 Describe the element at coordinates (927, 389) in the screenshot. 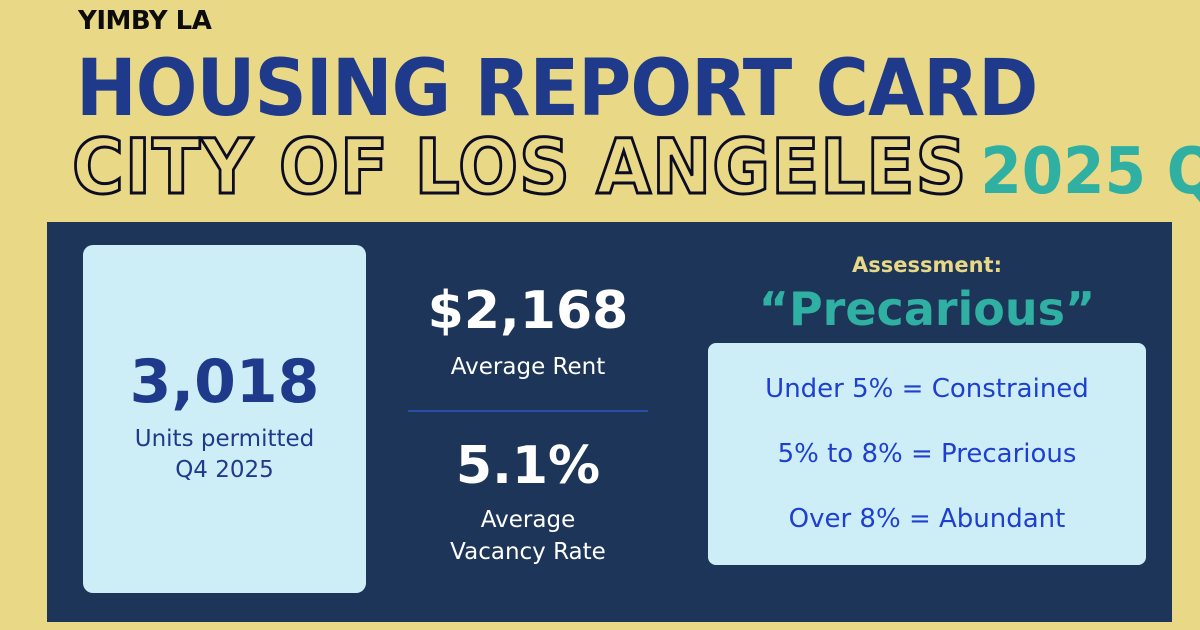

I see `scale-item-constrained: Under 5% = Constrained` at that location.